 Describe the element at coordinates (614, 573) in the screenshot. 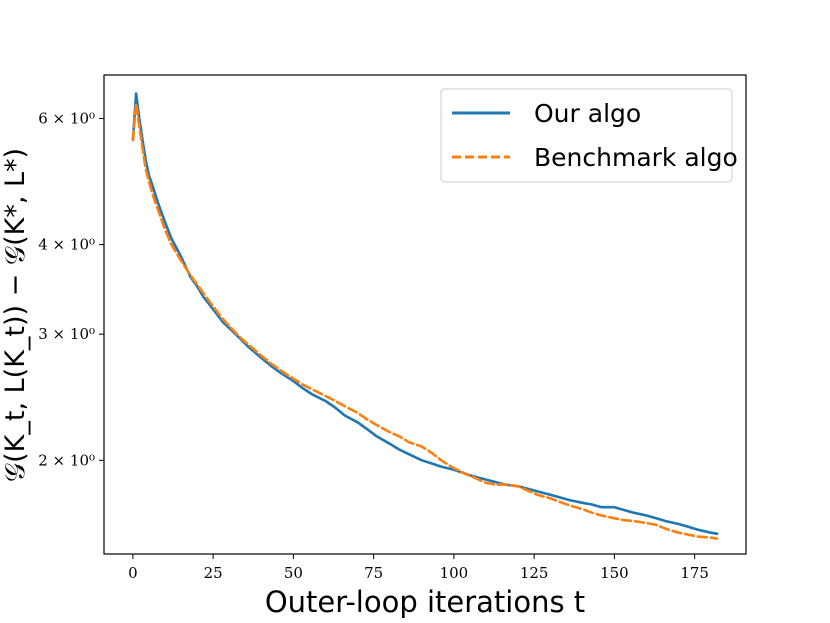

I see `x-tick-label: 150` at that location.